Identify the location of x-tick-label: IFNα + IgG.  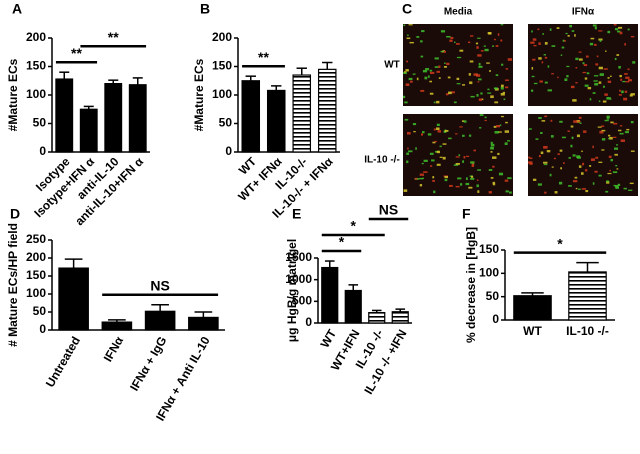
(148, 363).